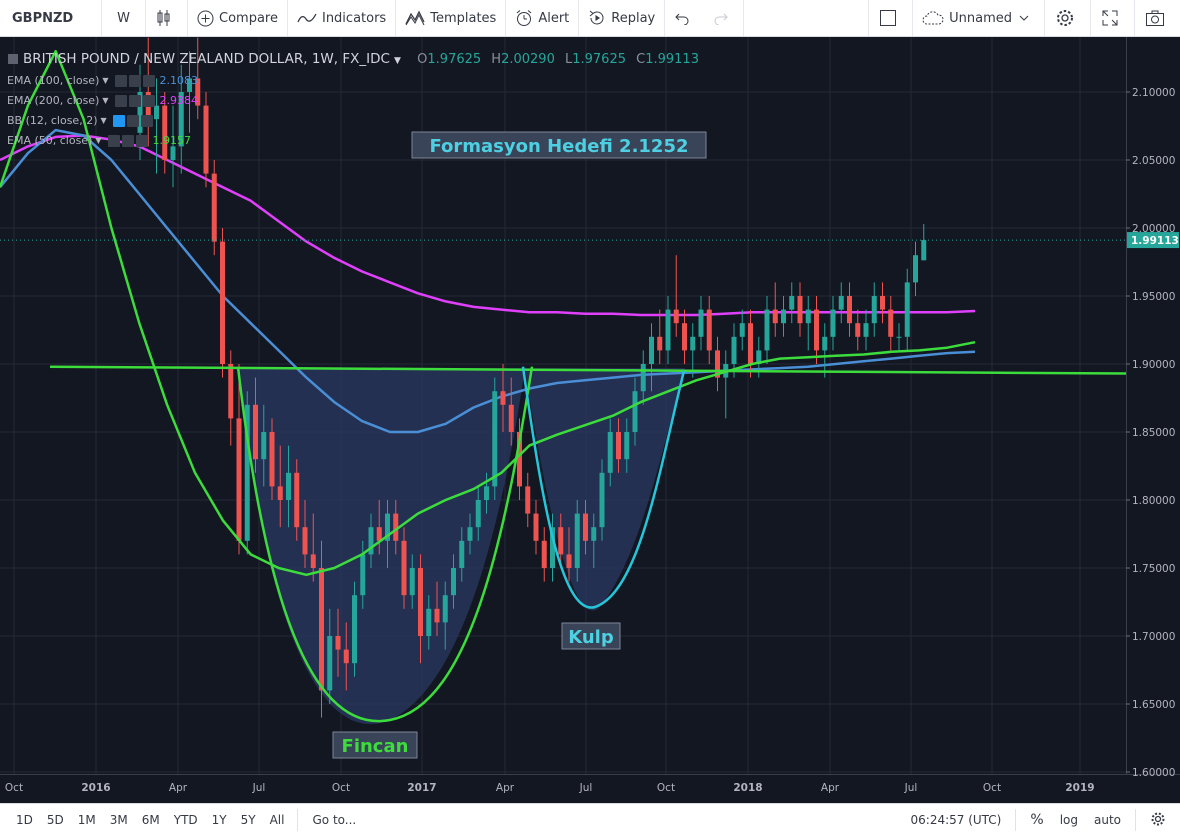 The height and width of the screenshot is (836, 1180). I want to click on cloud-icon, so click(933, 18).